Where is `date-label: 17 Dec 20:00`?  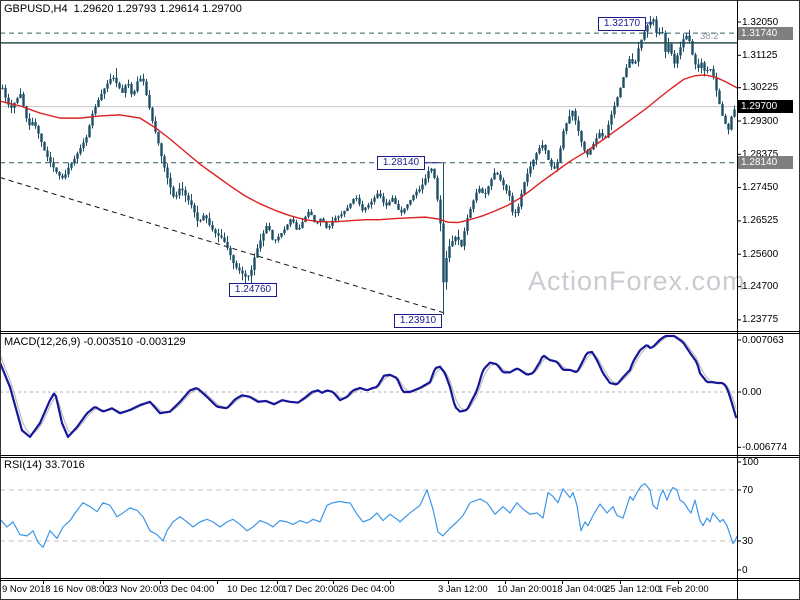 date-label: 17 Dec 20:00 is located at coordinates (310, 589).